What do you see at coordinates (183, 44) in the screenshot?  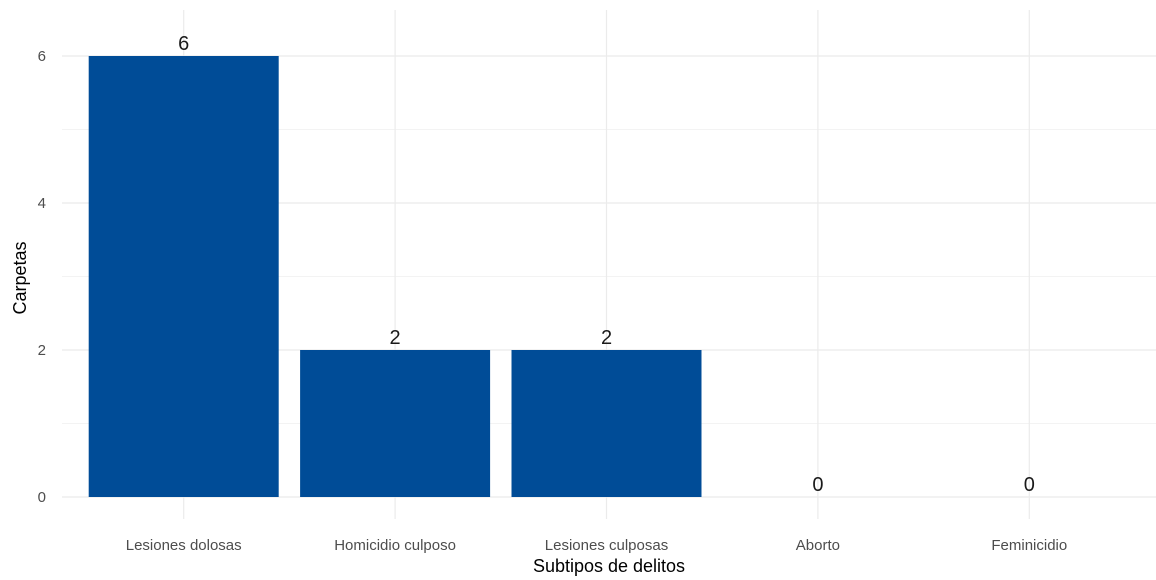 I see `bar-value-label: 6` at bounding box center [183, 44].